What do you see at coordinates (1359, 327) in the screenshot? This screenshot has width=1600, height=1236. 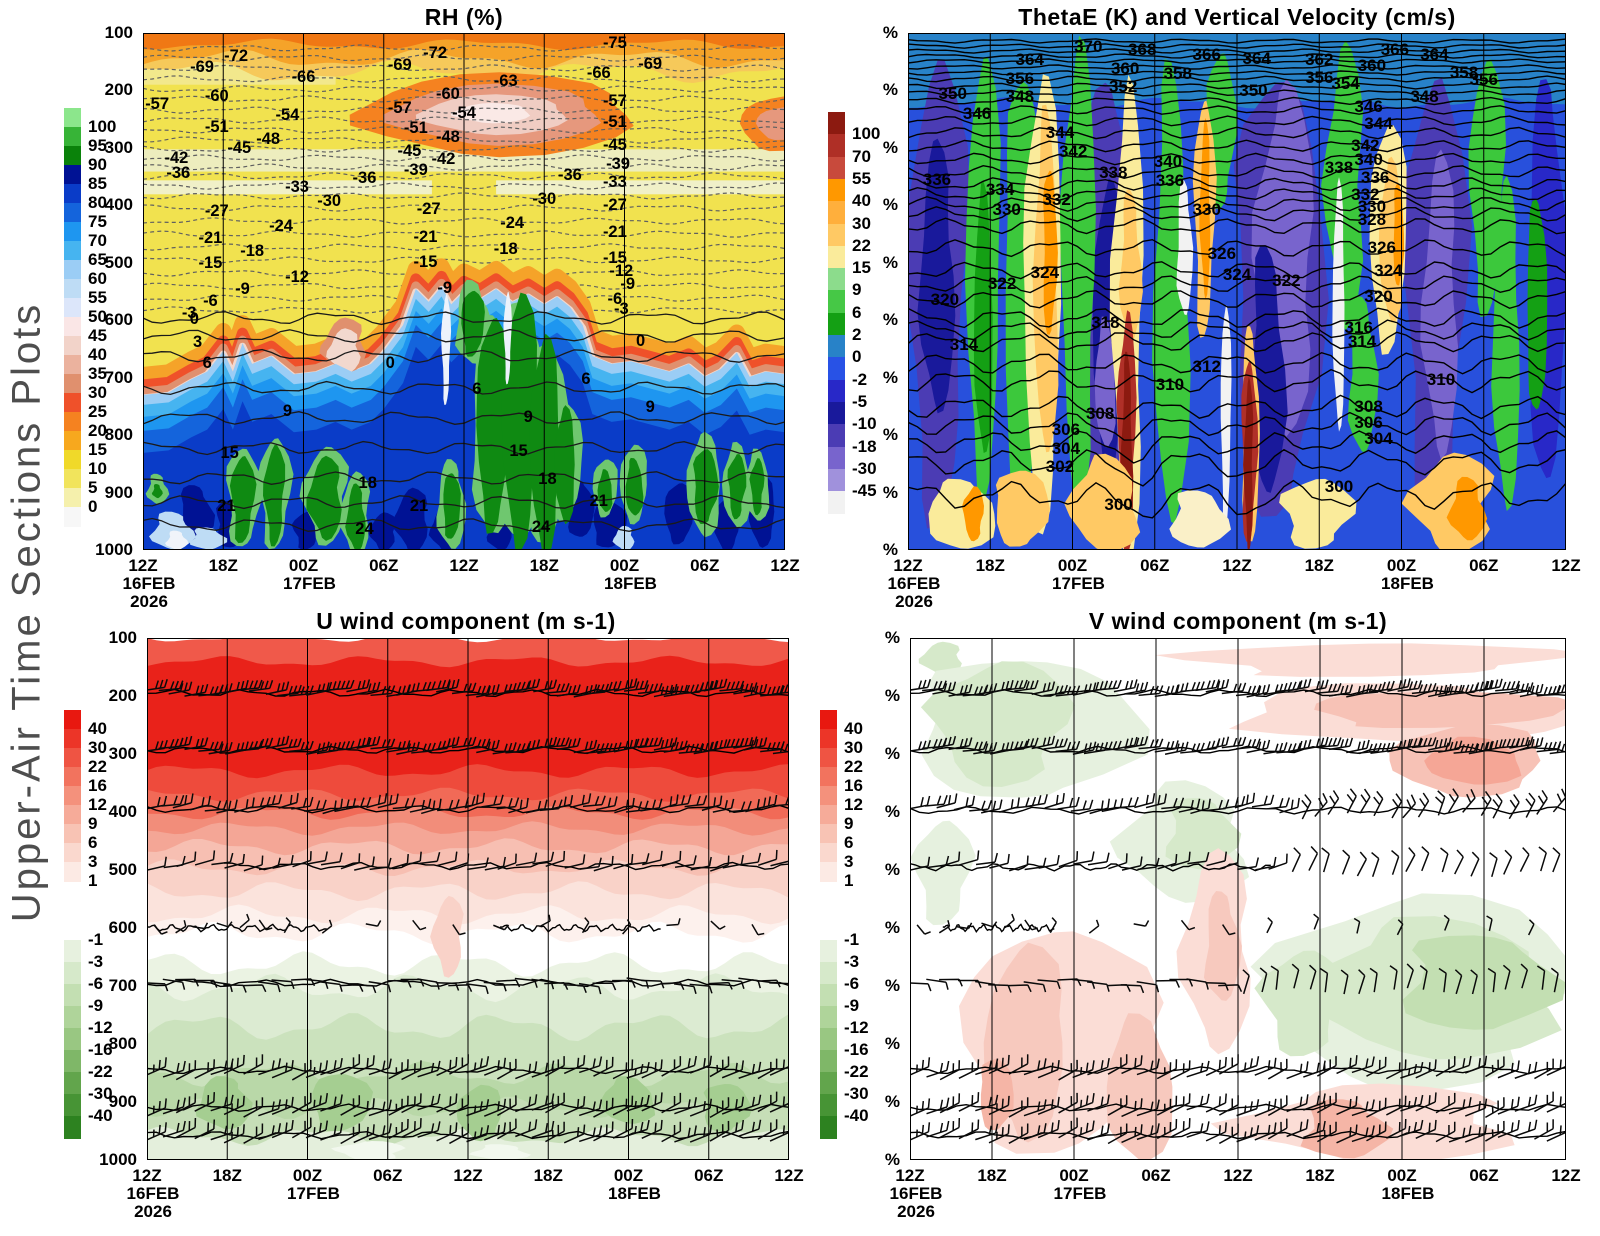 I see `svg-text: 316` at bounding box center [1359, 327].